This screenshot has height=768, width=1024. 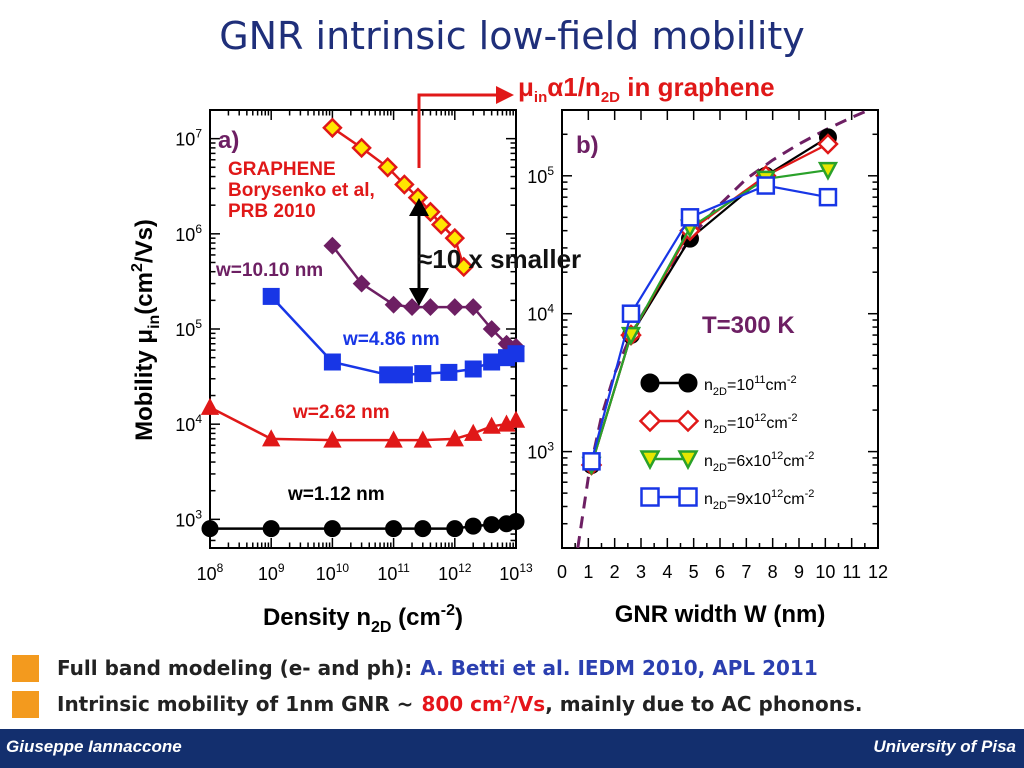 I want to click on x-tick-label: 1012, so click(x=455, y=572).